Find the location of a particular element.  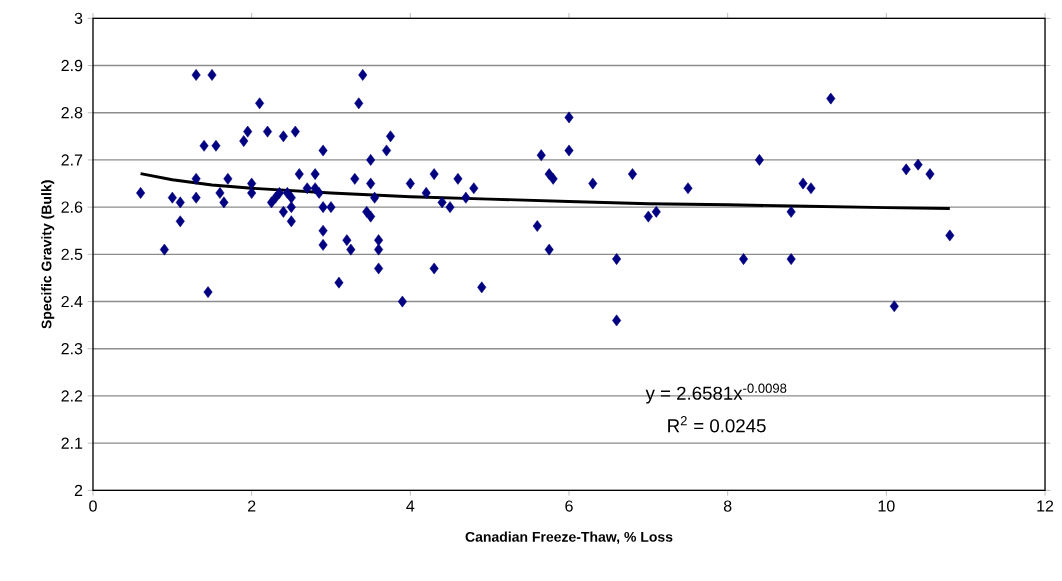

y-tick-label: 2.3 is located at coordinates (72, 349).